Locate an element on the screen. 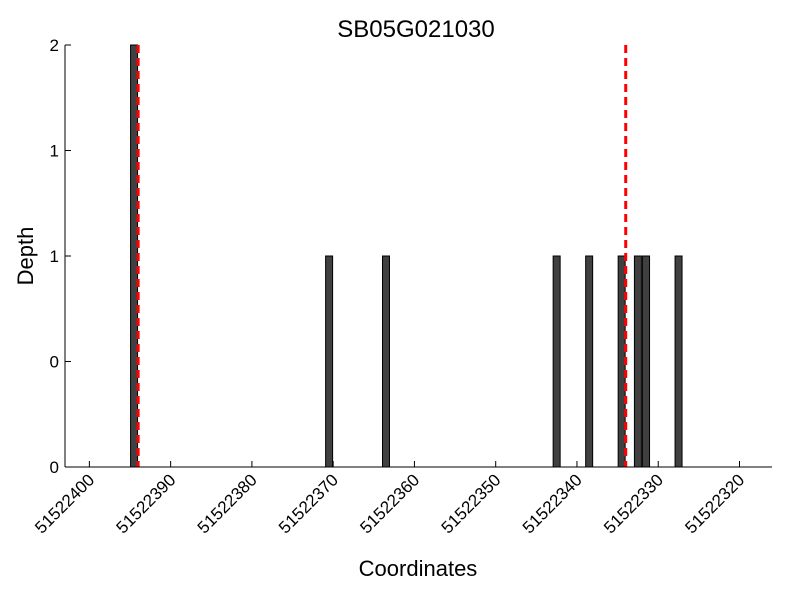 The width and height of the screenshot is (800, 600). y-tick-label-4: 2 is located at coordinates (54, 45).